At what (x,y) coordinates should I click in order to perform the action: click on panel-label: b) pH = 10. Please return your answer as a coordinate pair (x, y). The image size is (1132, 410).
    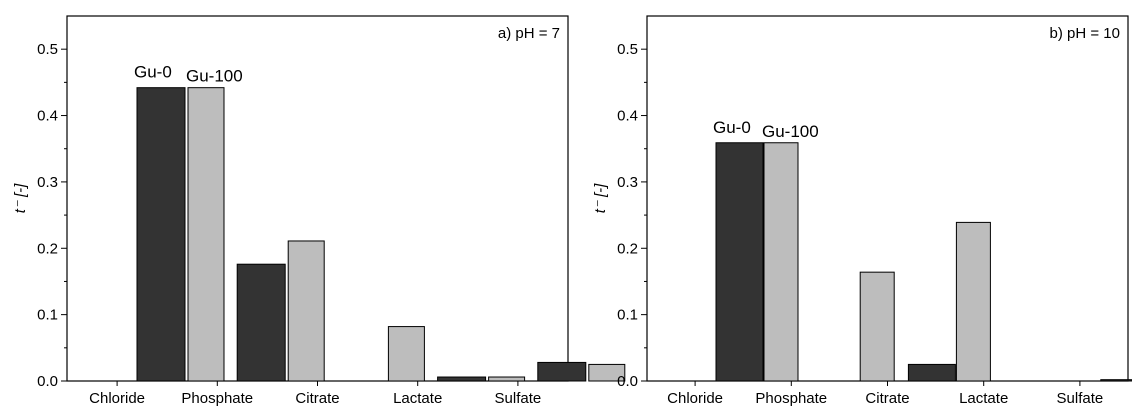
    Looking at the image, I should click on (1085, 33).